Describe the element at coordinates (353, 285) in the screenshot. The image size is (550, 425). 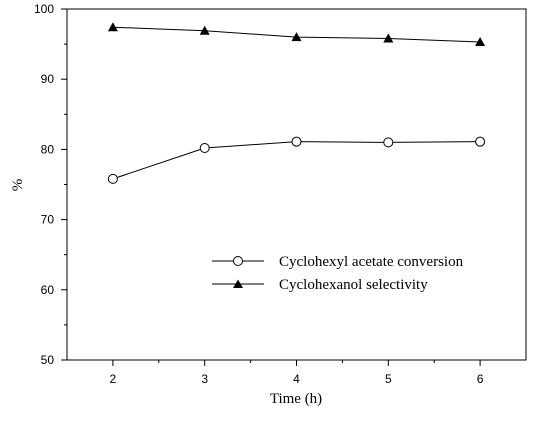
I see `legend-label-selectivity: Cyclohexanol selectivity` at that location.